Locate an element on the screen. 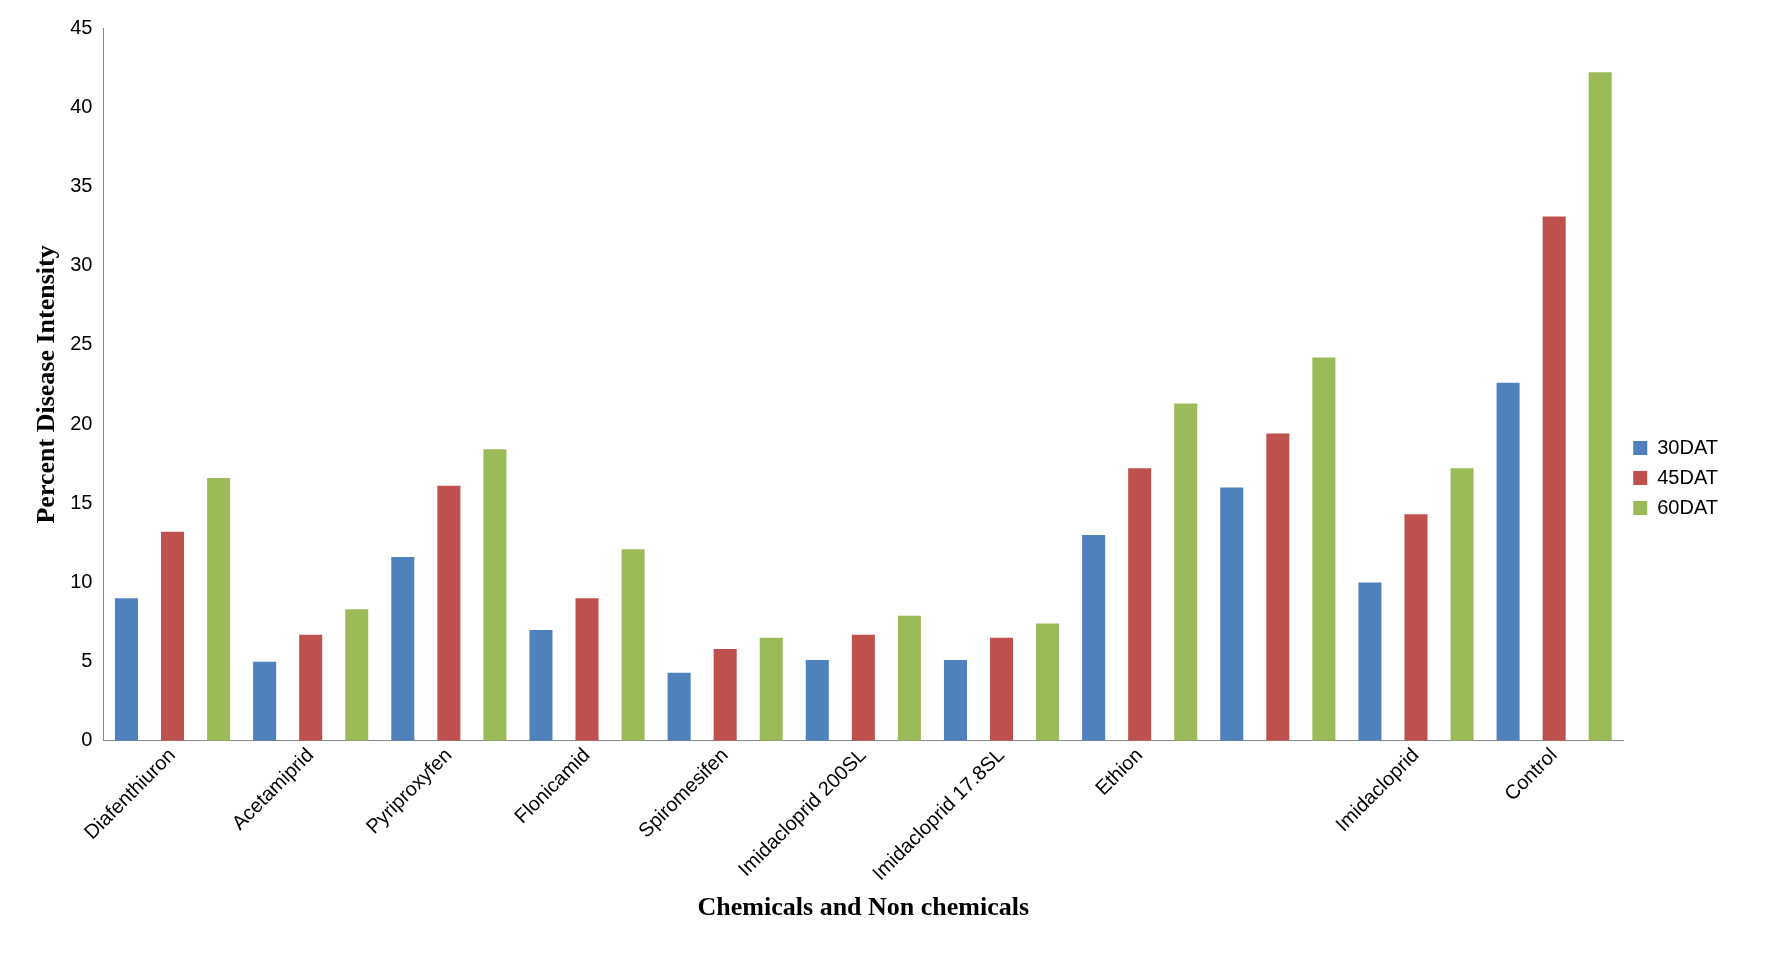 The image size is (1767, 966). y-tick-label: 25 is located at coordinates (81, 343).